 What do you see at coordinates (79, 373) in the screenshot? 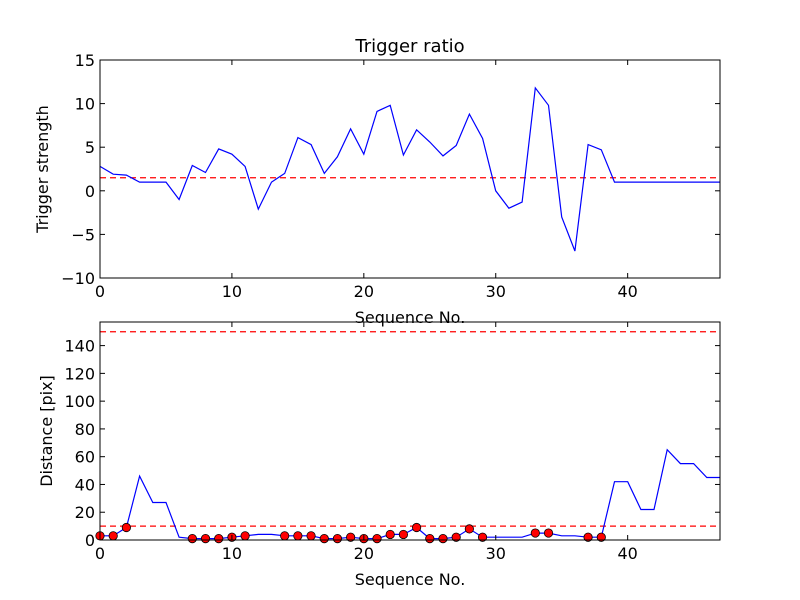
I see `y-tick-label: 120` at bounding box center [79, 373].